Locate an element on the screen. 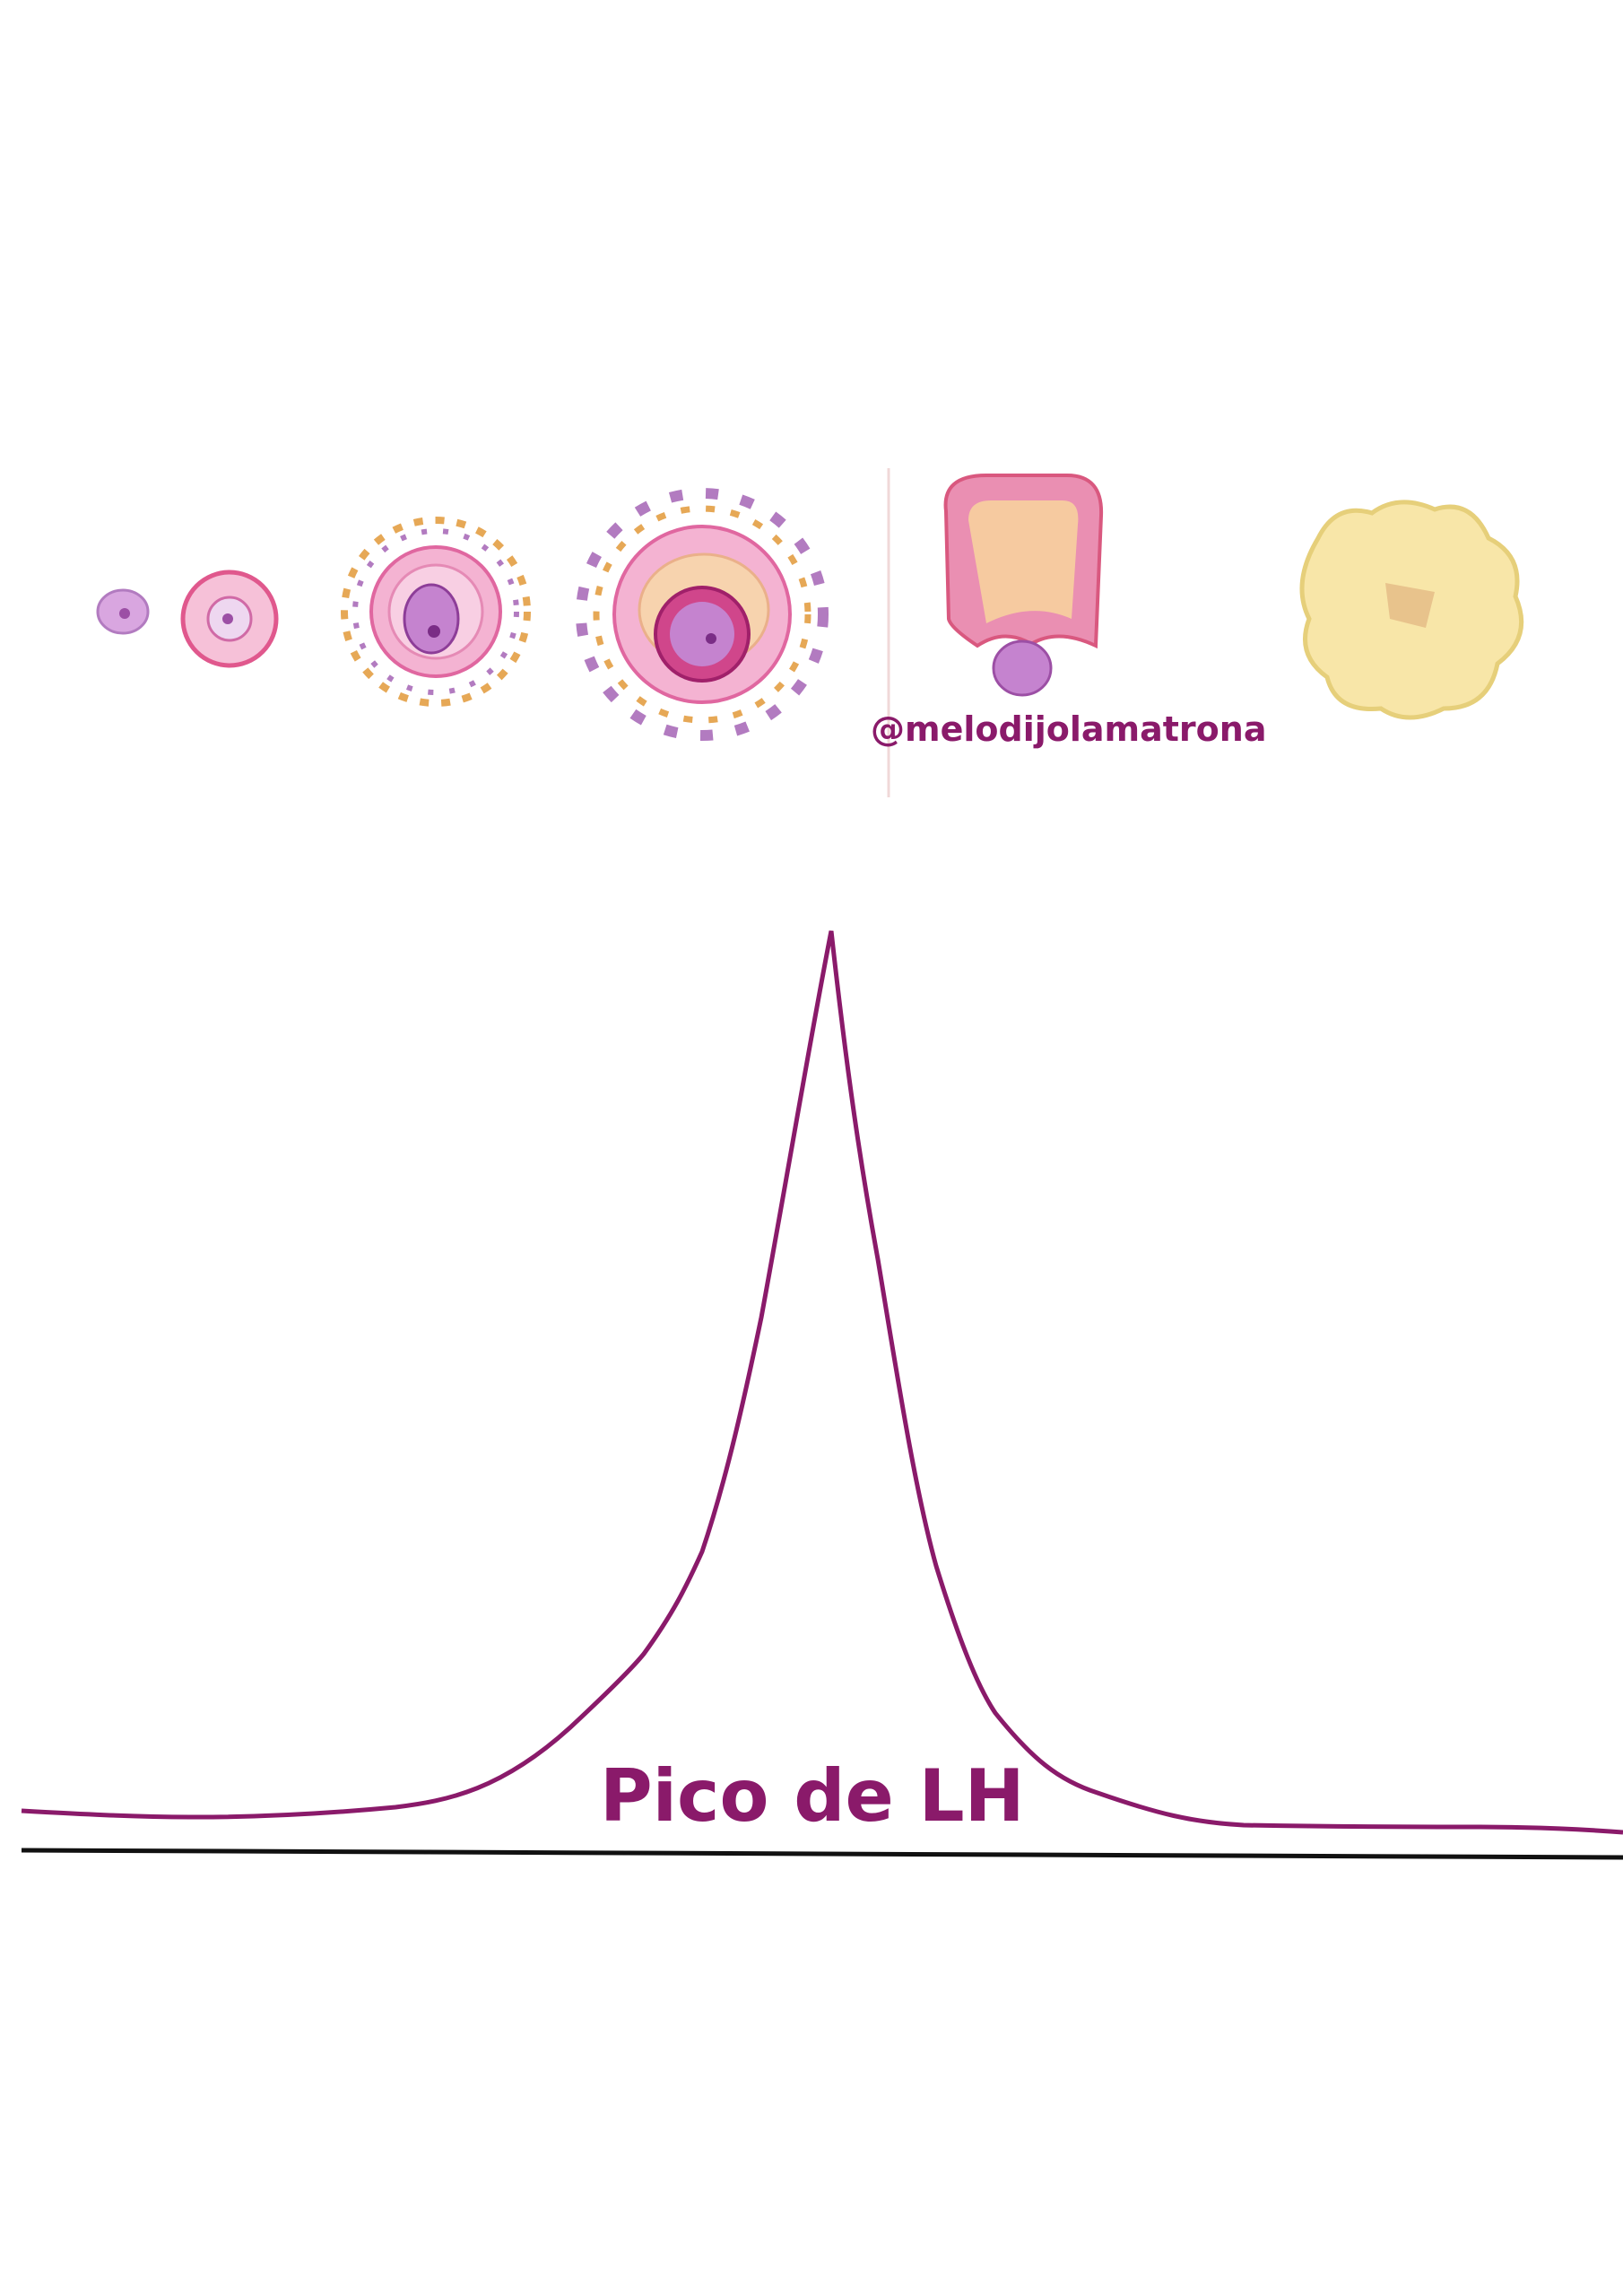 This screenshot has height=2296, width=1623. watermark: @melodijolamatrona is located at coordinates (1068, 729).